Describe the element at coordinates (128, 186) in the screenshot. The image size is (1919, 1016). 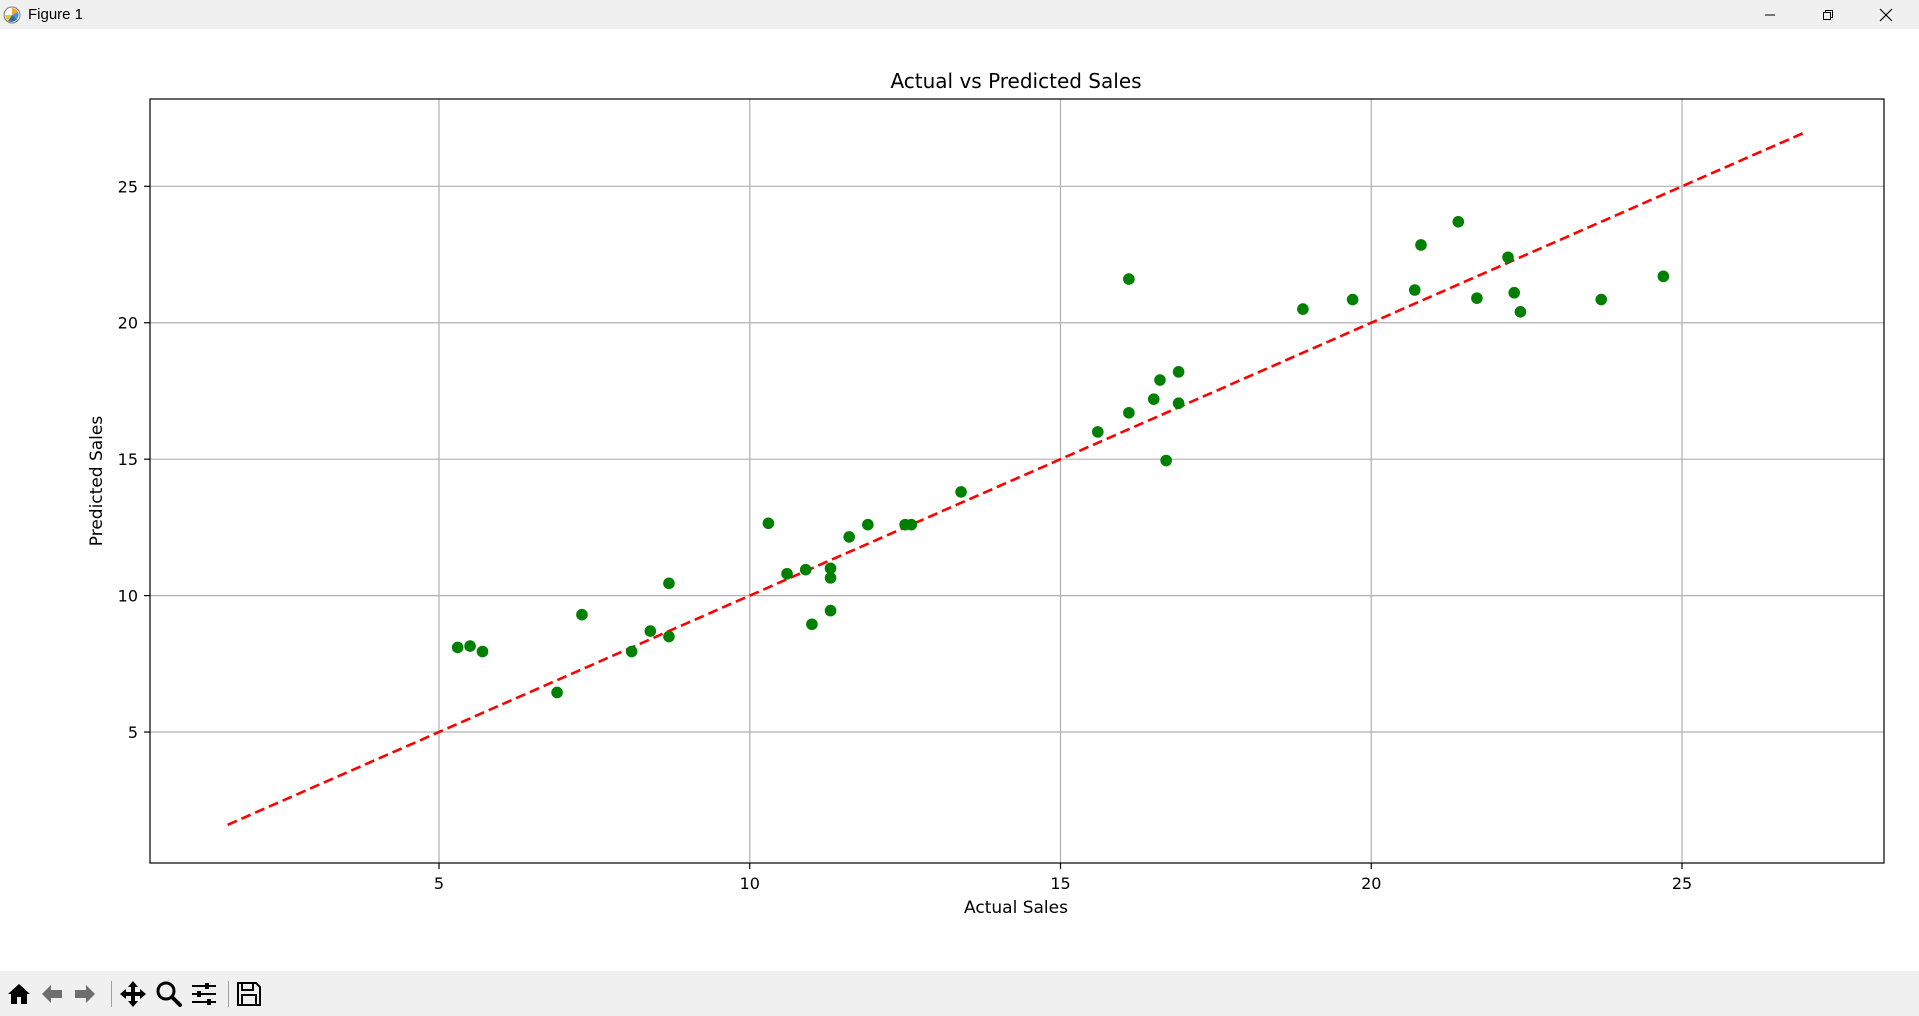
I see `y-tick-label: 25` at that location.